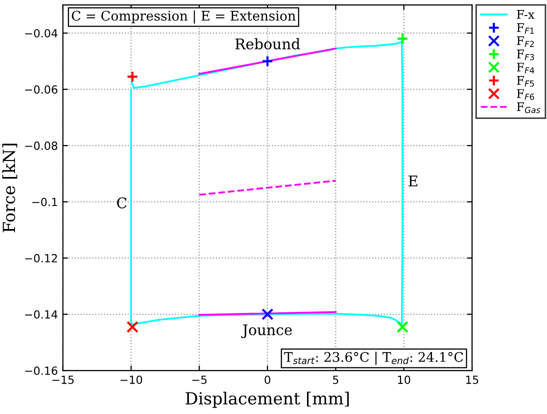  Describe the element at coordinates (41, 146) in the screenshot. I see `y-tick-label: −0.08` at that location.